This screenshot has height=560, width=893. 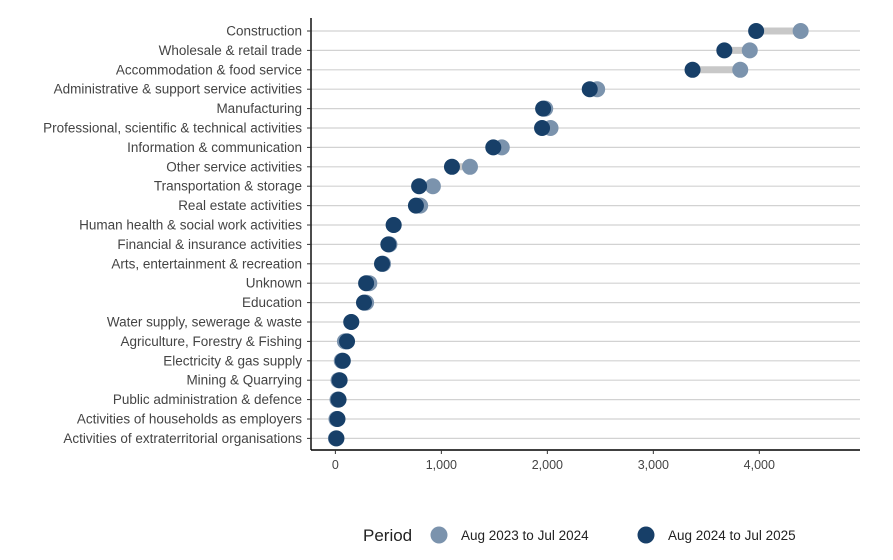 I want to click on category-label: Wholesale & retail trade, so click(x=230, y=50).